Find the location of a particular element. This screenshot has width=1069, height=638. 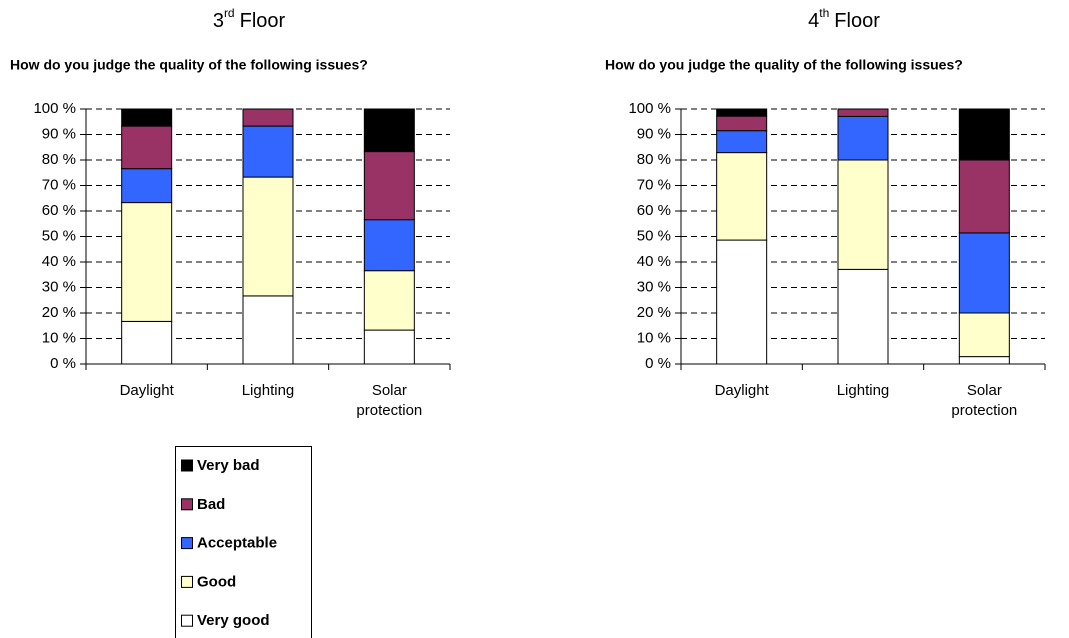

title-suffix: rd is located at coordinates (229, 13).